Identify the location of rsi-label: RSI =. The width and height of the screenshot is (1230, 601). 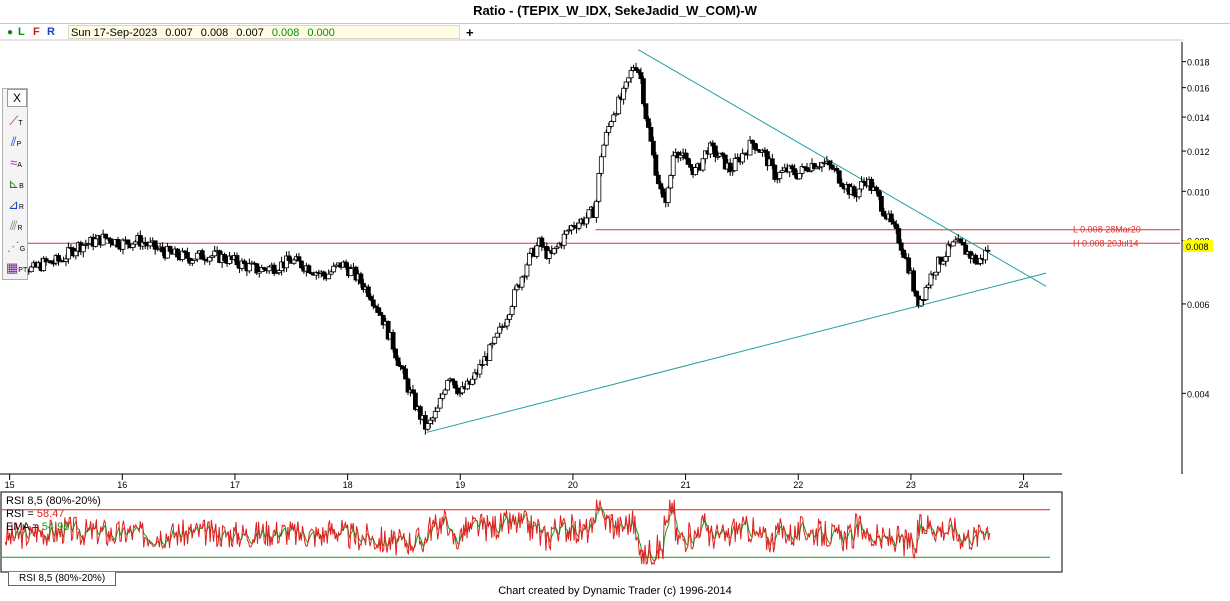
(21, 514).